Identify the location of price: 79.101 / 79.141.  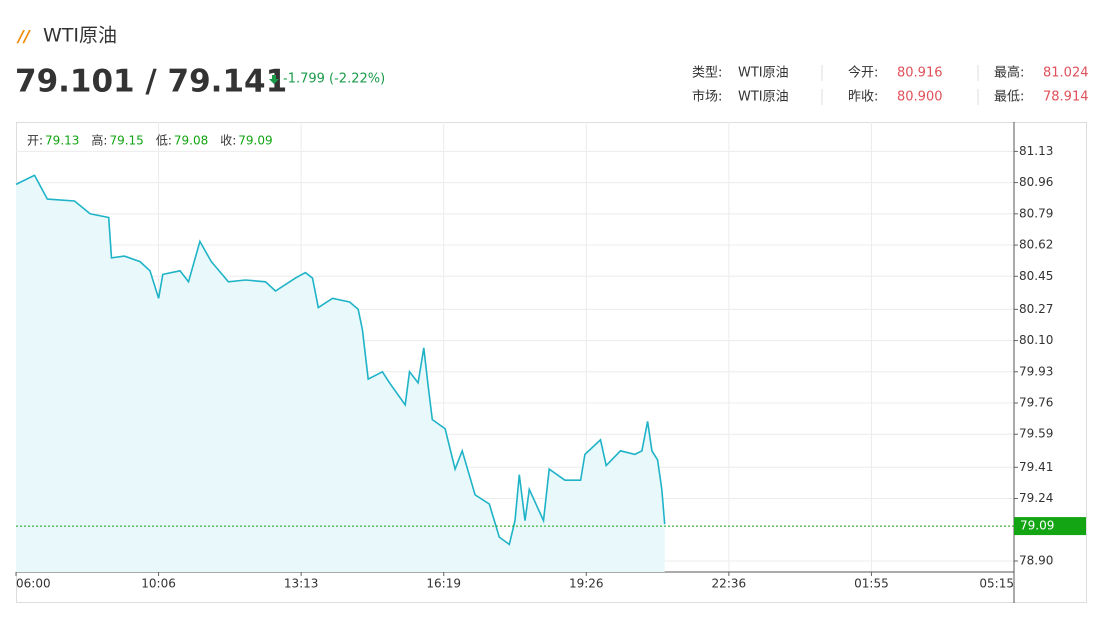
(151, 82).